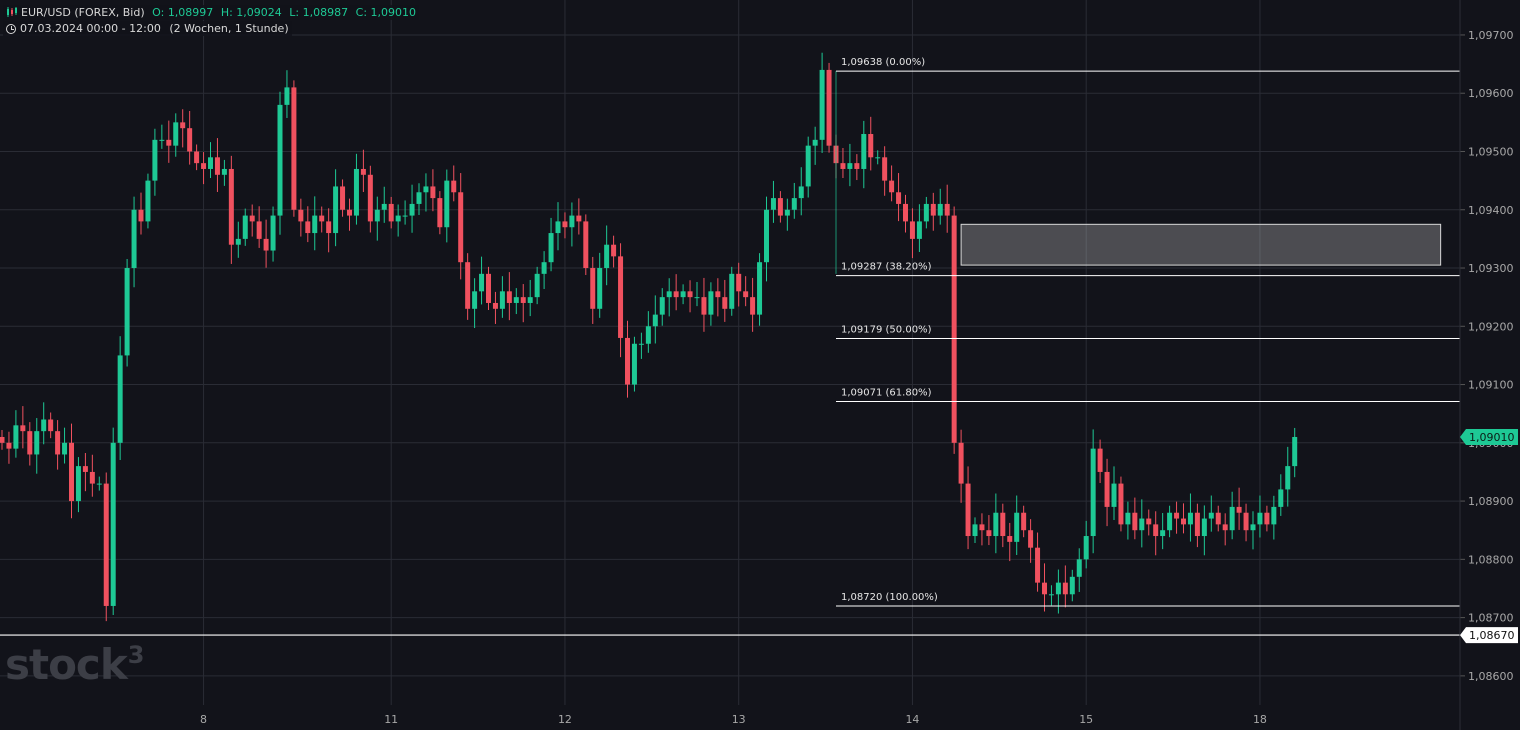 This screenshot has height=730, width=1520. What do you see at coordinates (1491, 210) in the screenshot?
I see `y-tick-label: 1,09400` at bounding box center [1491, 210].